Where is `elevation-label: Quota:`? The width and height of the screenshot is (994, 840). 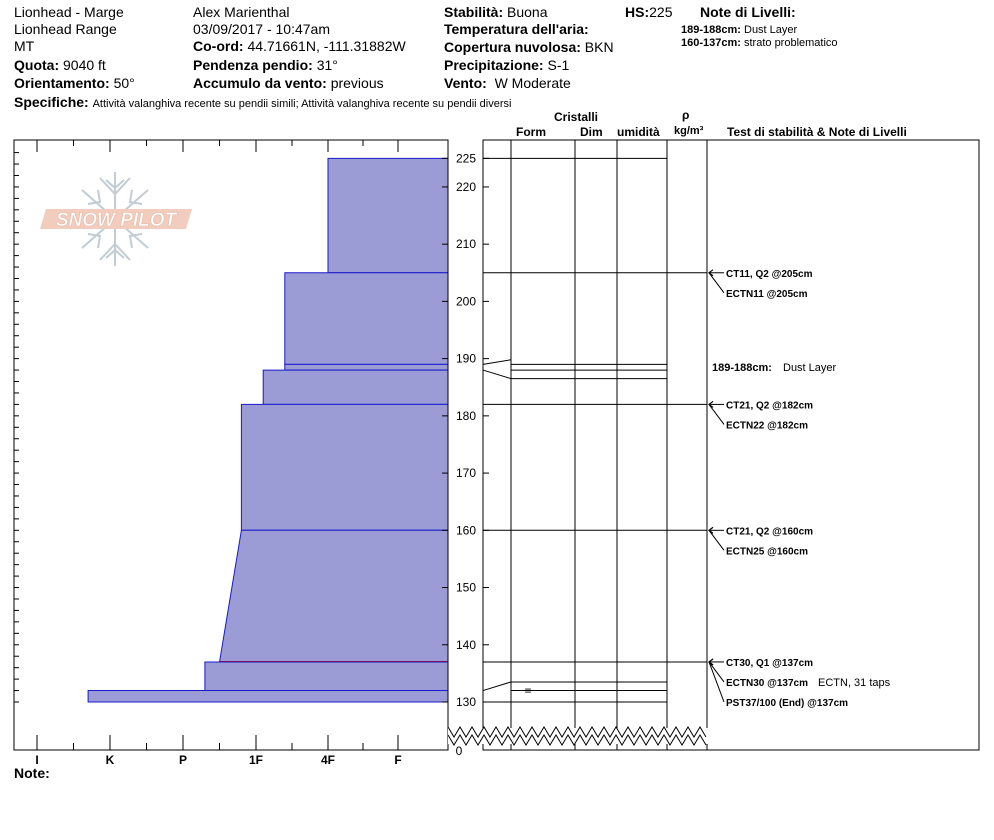
elevation-label: Quota: is located at coordinates (37, 65).